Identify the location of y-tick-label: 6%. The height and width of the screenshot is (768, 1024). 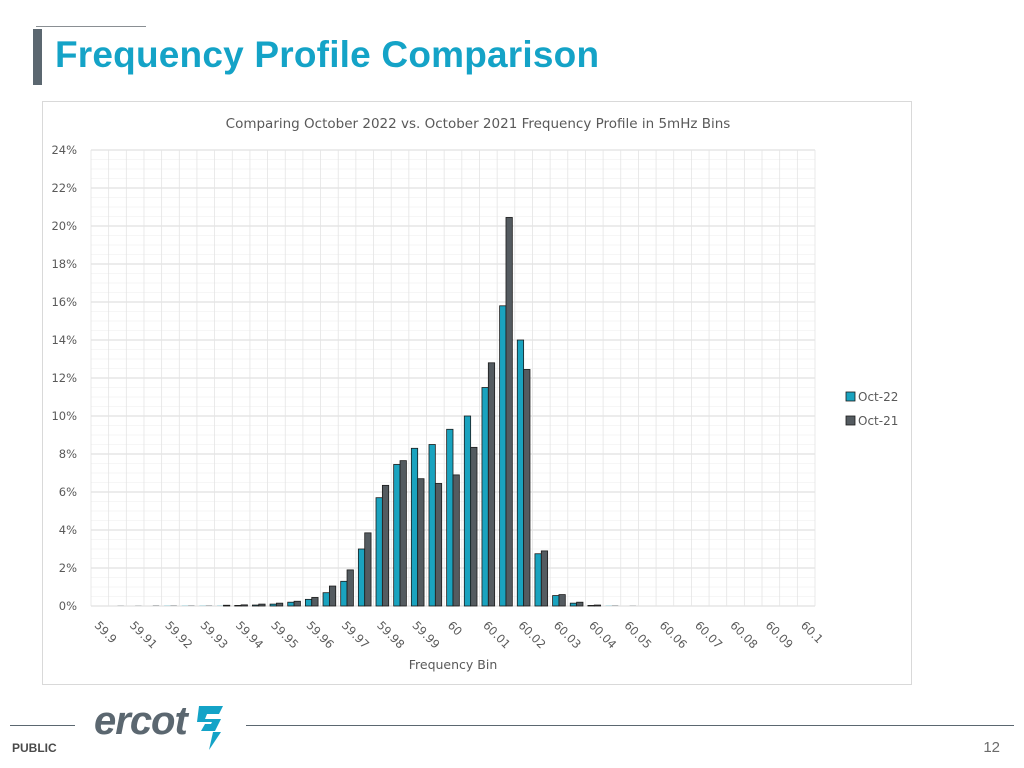
(68, 492).